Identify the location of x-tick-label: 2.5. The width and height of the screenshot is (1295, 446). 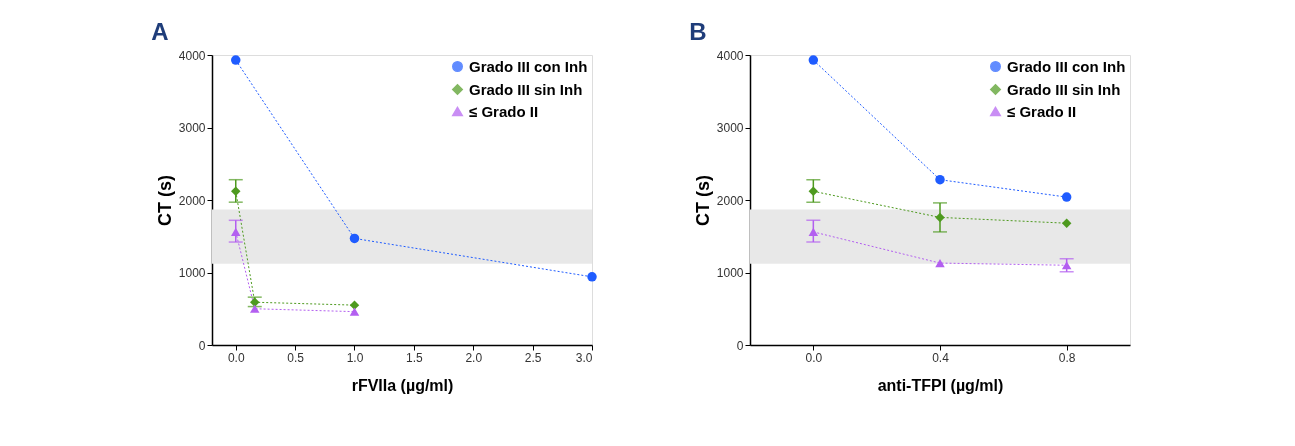
(533, 357).